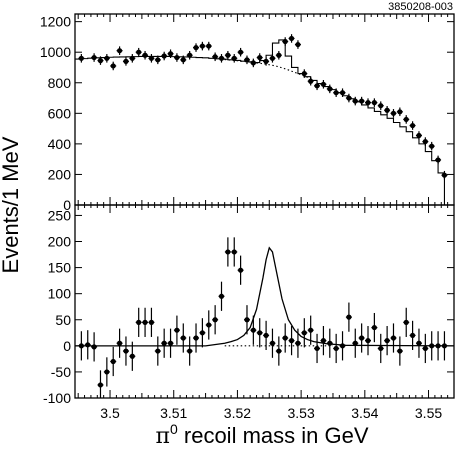 Image resolution: width=457 pixels, height=451 pixels. Describe the element at coordinates (60, 294) in the screenshot. I see `y-tick-label: 100` at that location.